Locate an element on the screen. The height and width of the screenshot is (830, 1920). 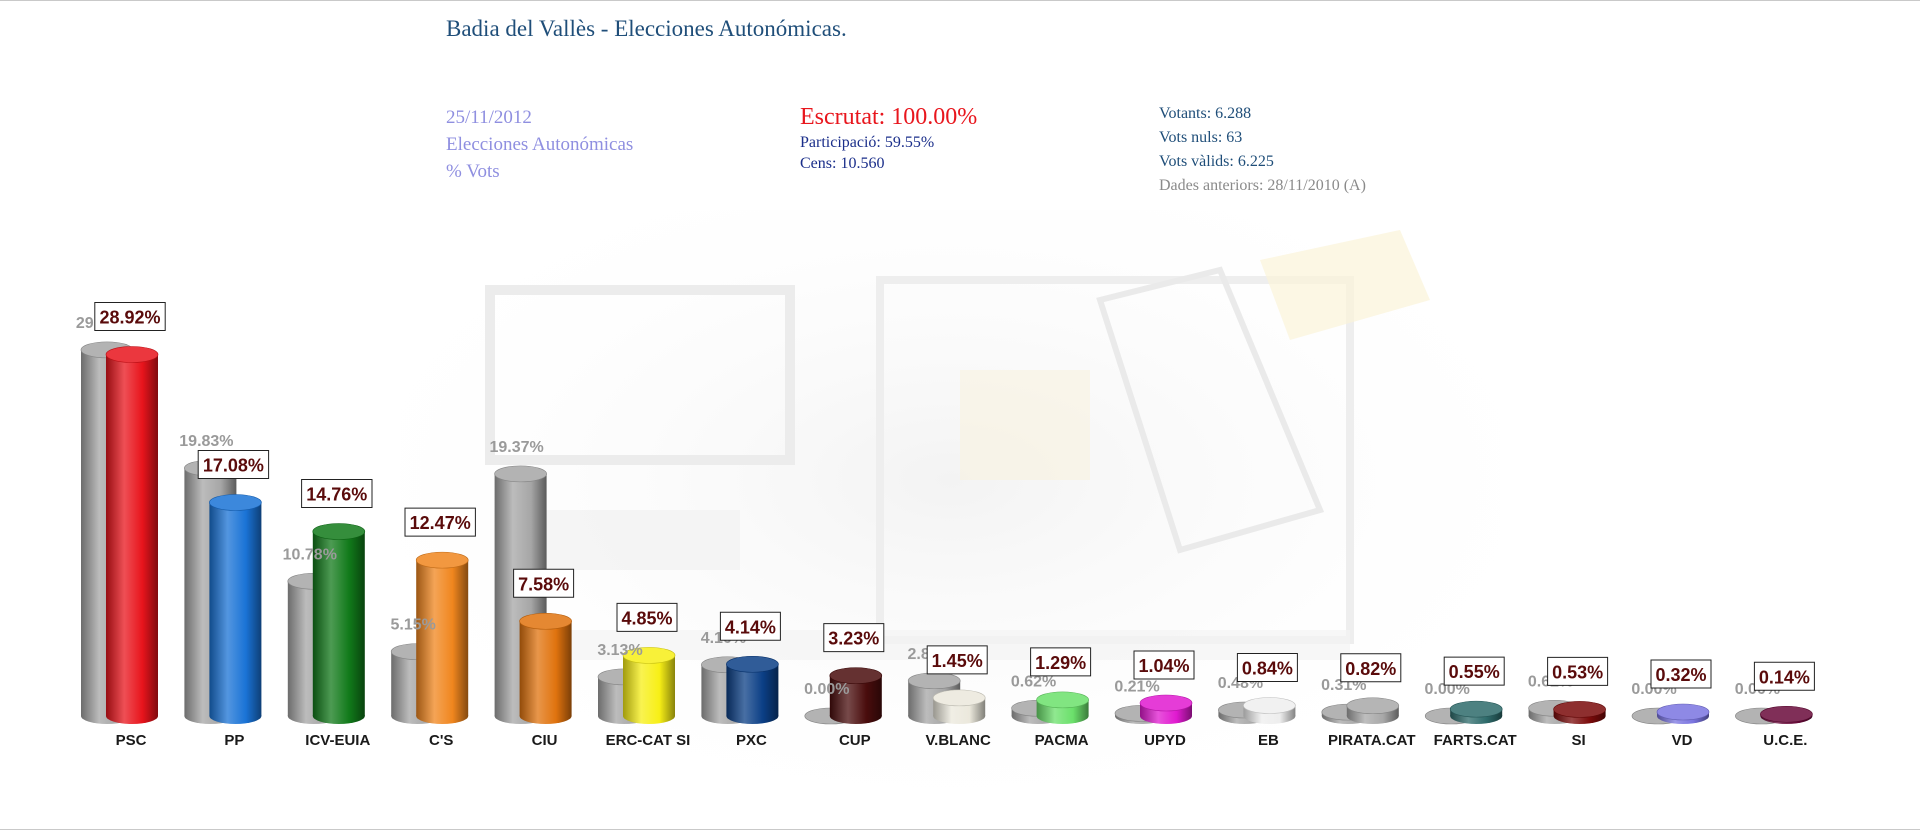
election-date: 25/11/2012 is located at coordinates (489, 117).